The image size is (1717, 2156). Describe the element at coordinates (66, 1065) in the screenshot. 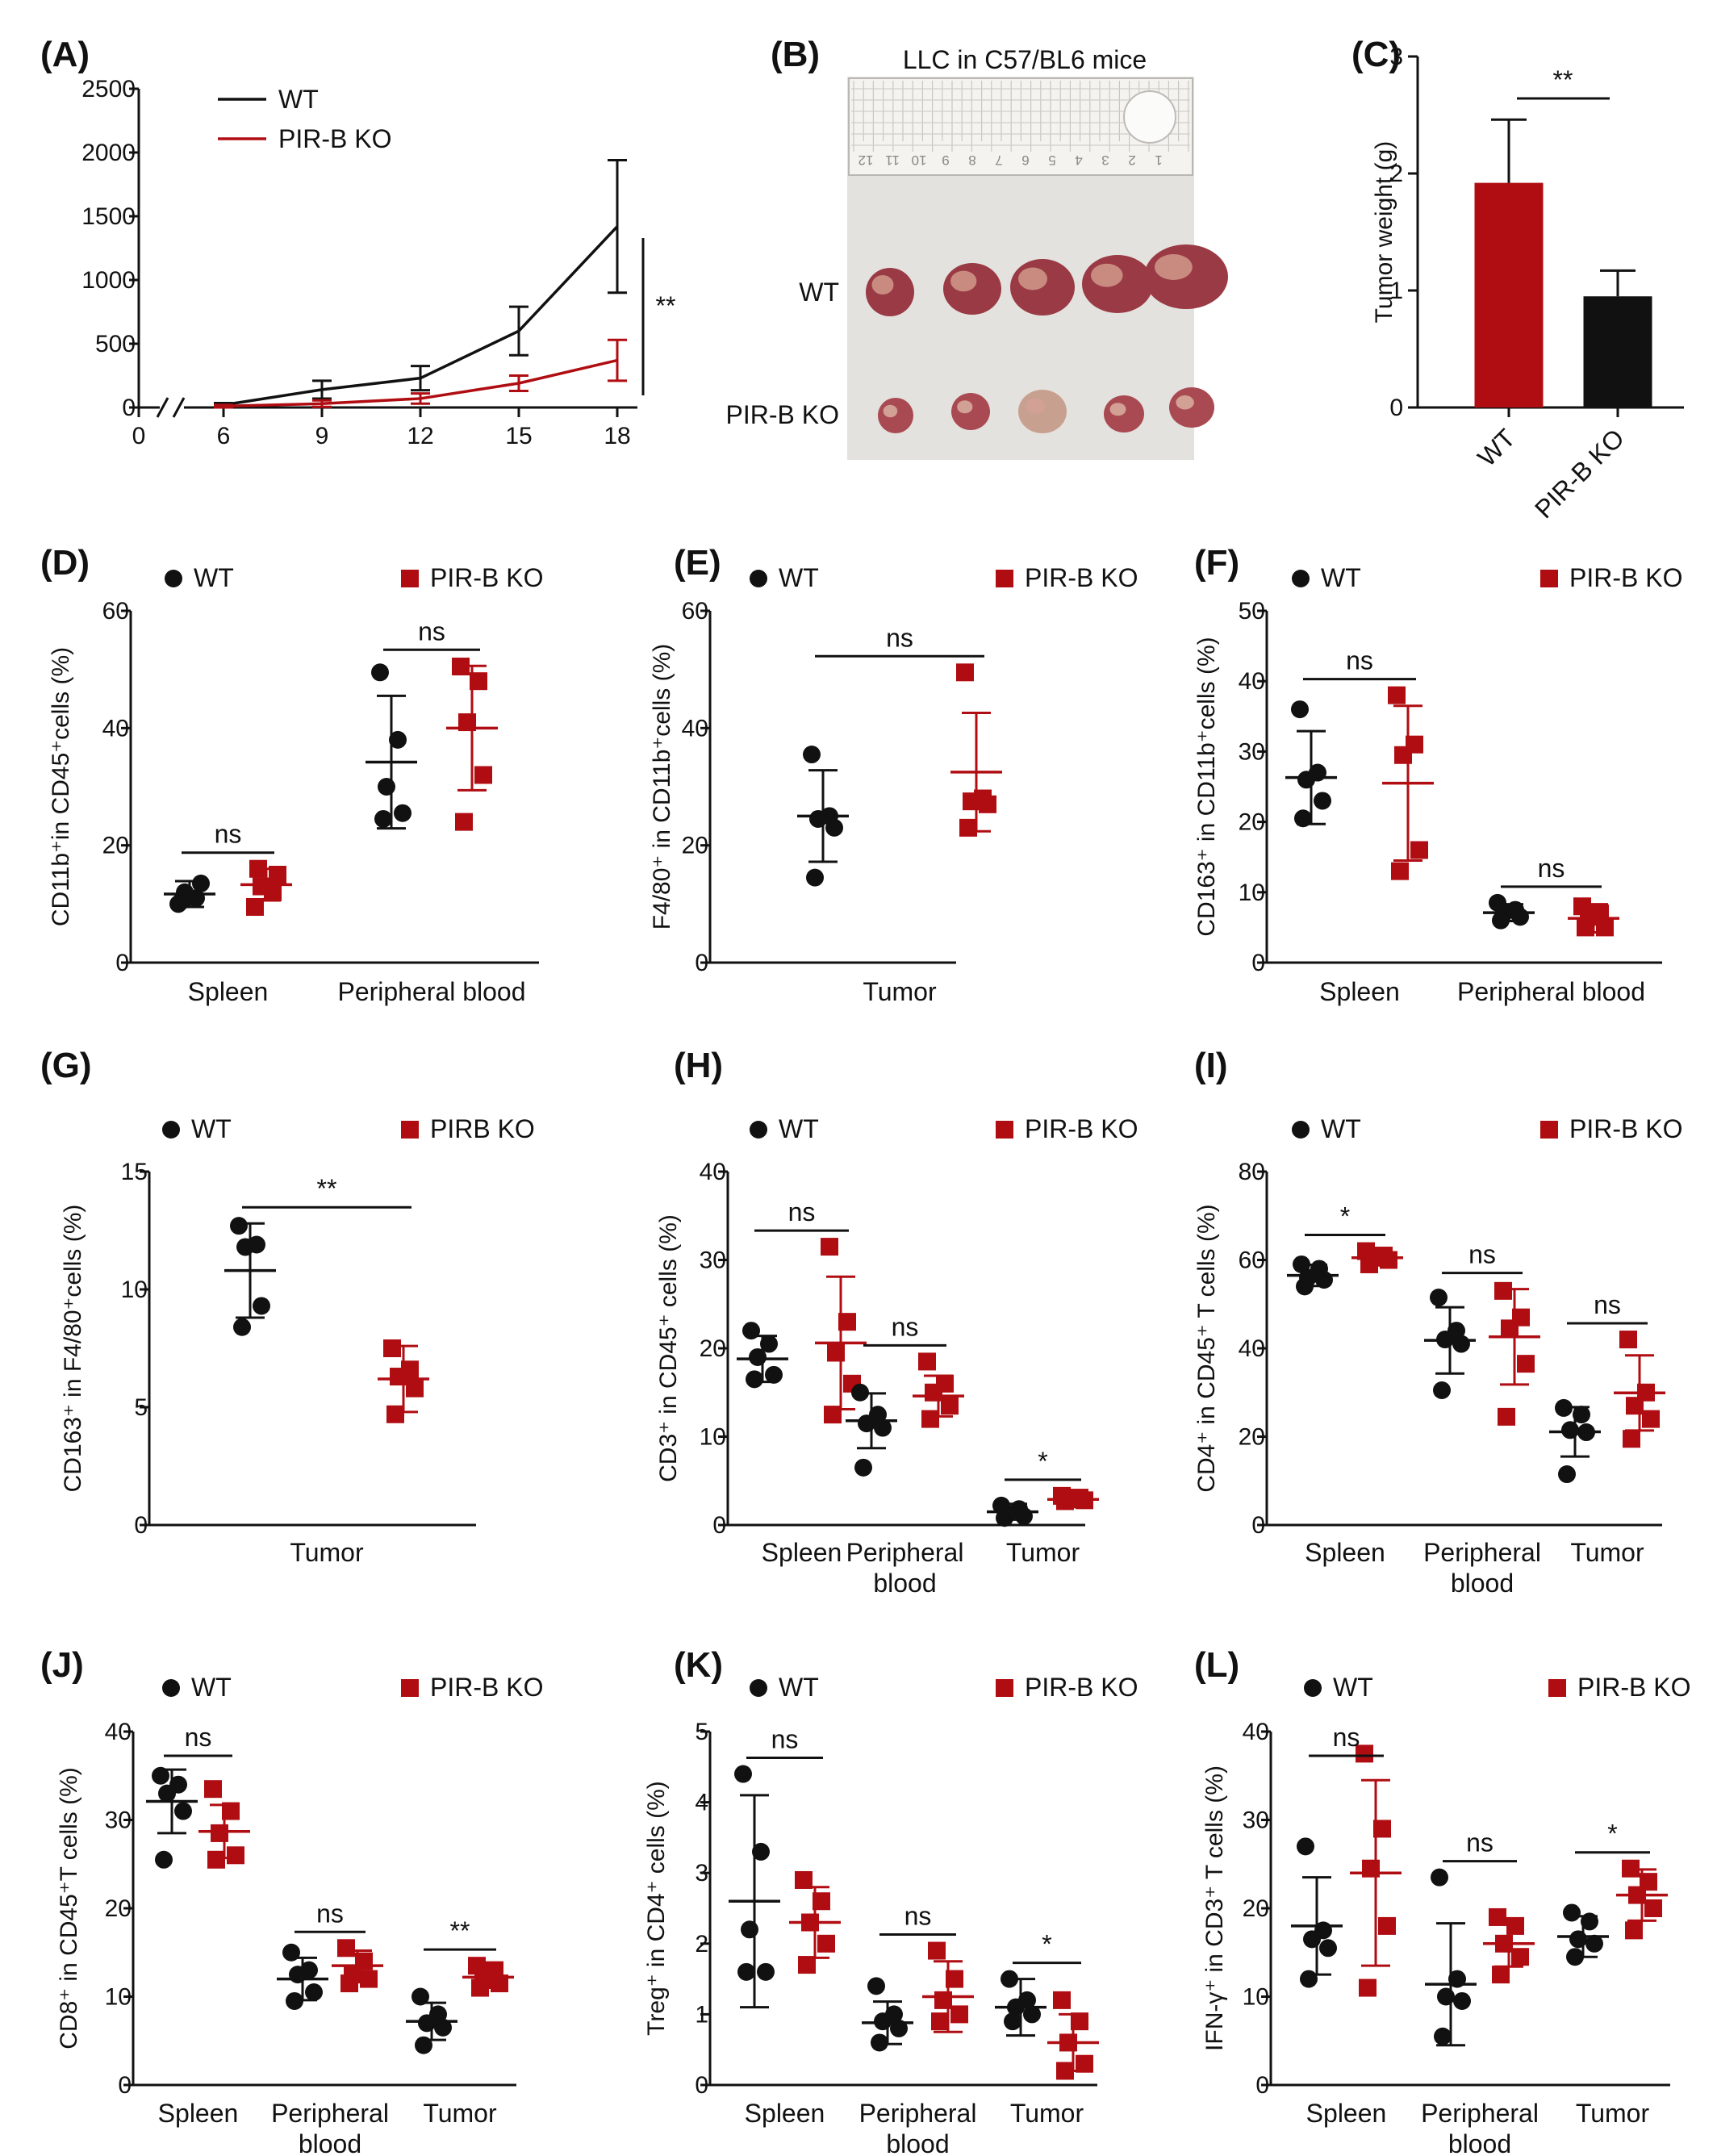

I see `panel-label: (G)` at that location.